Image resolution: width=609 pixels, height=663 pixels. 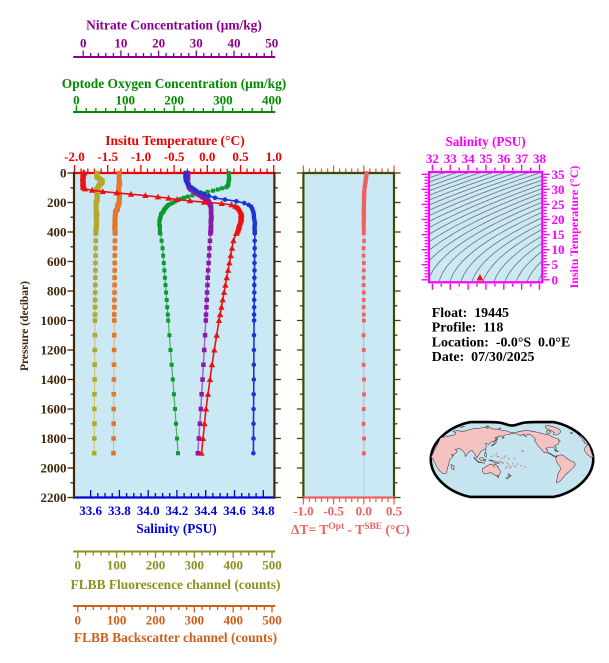 What do you see at coordinates (470, 313) in the screenshot?
I see `svg-text: Float: 19445` at bounding box center [470, 313].